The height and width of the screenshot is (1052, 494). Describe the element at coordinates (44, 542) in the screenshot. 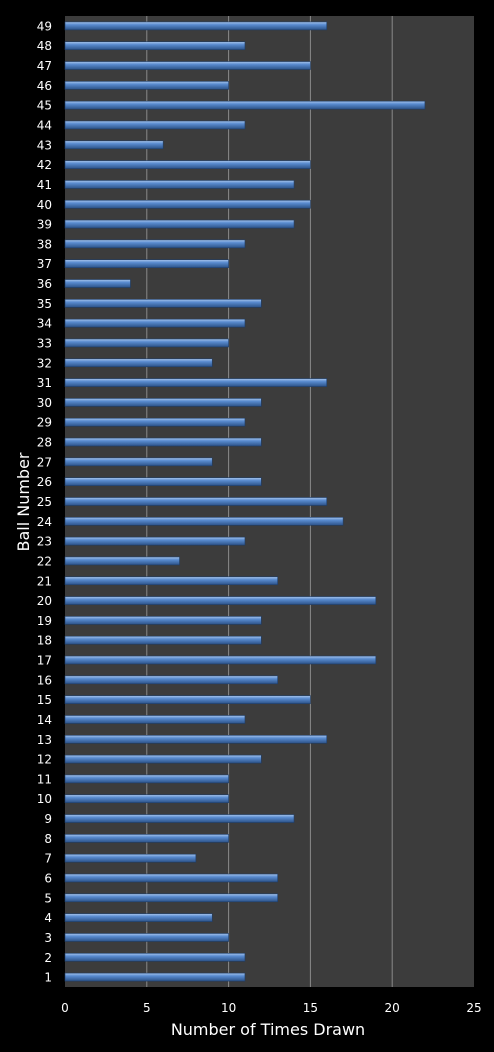

I see `y-tick-label: 23` at that location.